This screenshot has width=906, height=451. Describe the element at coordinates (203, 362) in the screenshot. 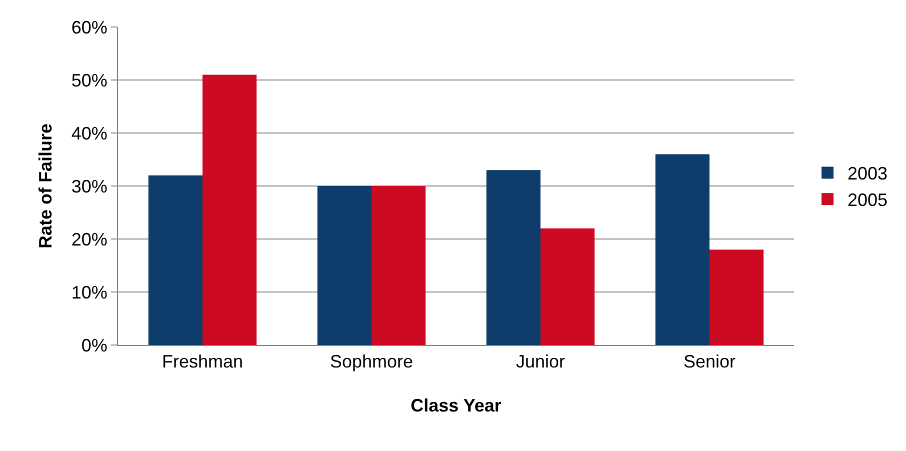

I see `x-tick-label: Freshman` at that location.